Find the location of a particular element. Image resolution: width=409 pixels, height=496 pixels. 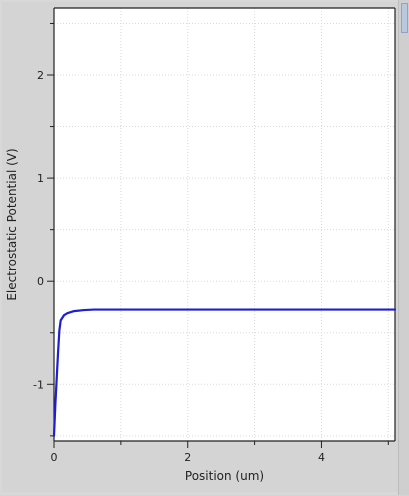

x-tick-label: 4 is located at coordinates (321, 457).